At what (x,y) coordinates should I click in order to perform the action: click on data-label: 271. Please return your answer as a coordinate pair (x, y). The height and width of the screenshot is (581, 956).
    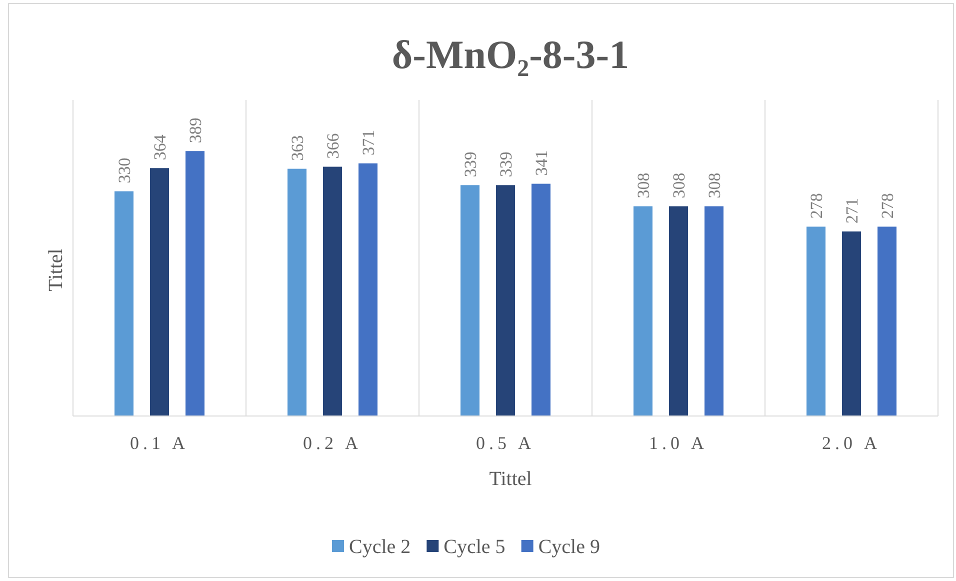
    Looking at the image, I should click on (852, 211).